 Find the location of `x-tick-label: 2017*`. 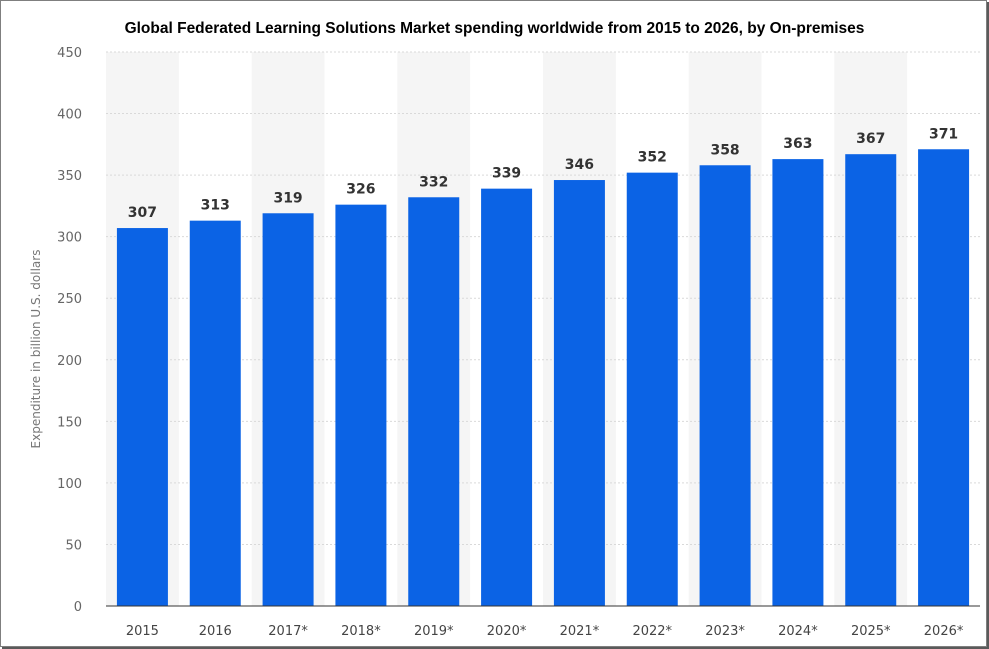

x-tick-label: 2017* is located at coordinates (288, 631).